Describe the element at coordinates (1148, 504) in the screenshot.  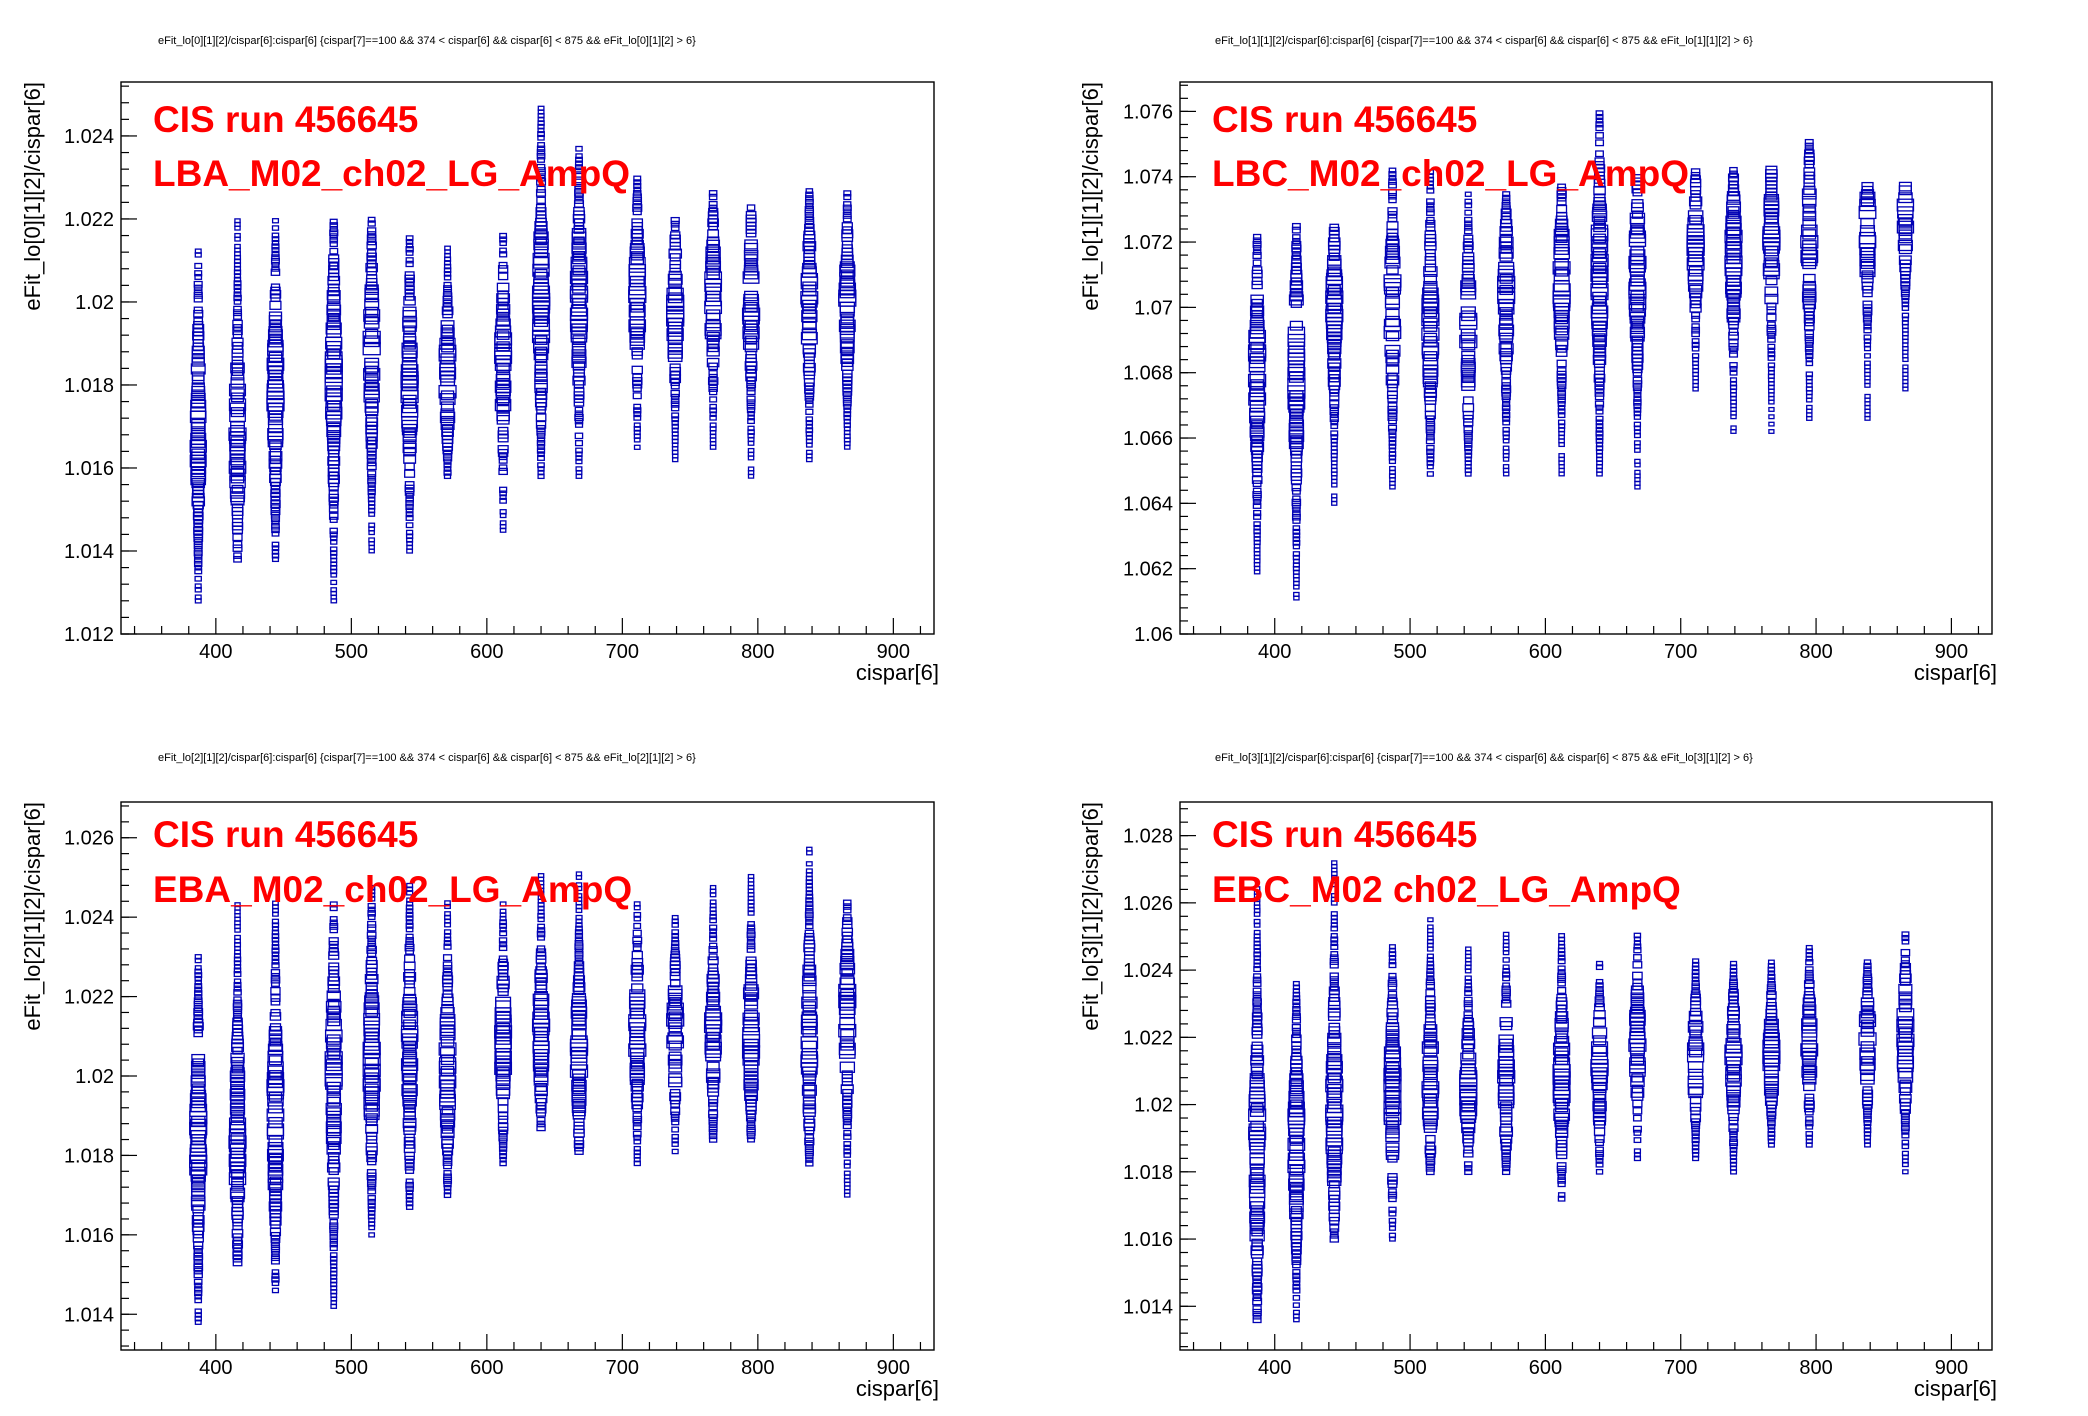
I see `y-tick-label: 1.064` at that location.